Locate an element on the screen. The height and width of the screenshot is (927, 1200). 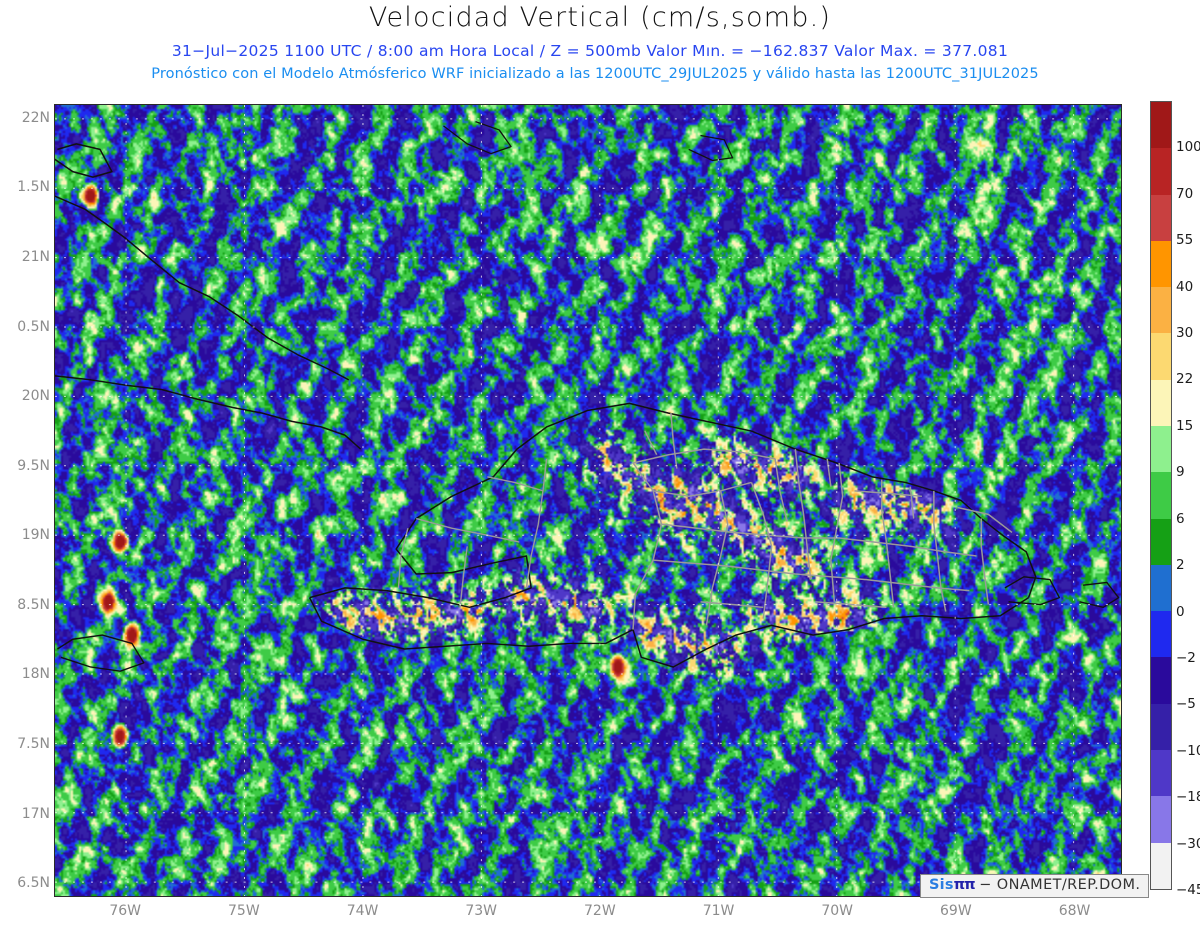
y-tick-label: 22N is located at coordinates (35, 117).